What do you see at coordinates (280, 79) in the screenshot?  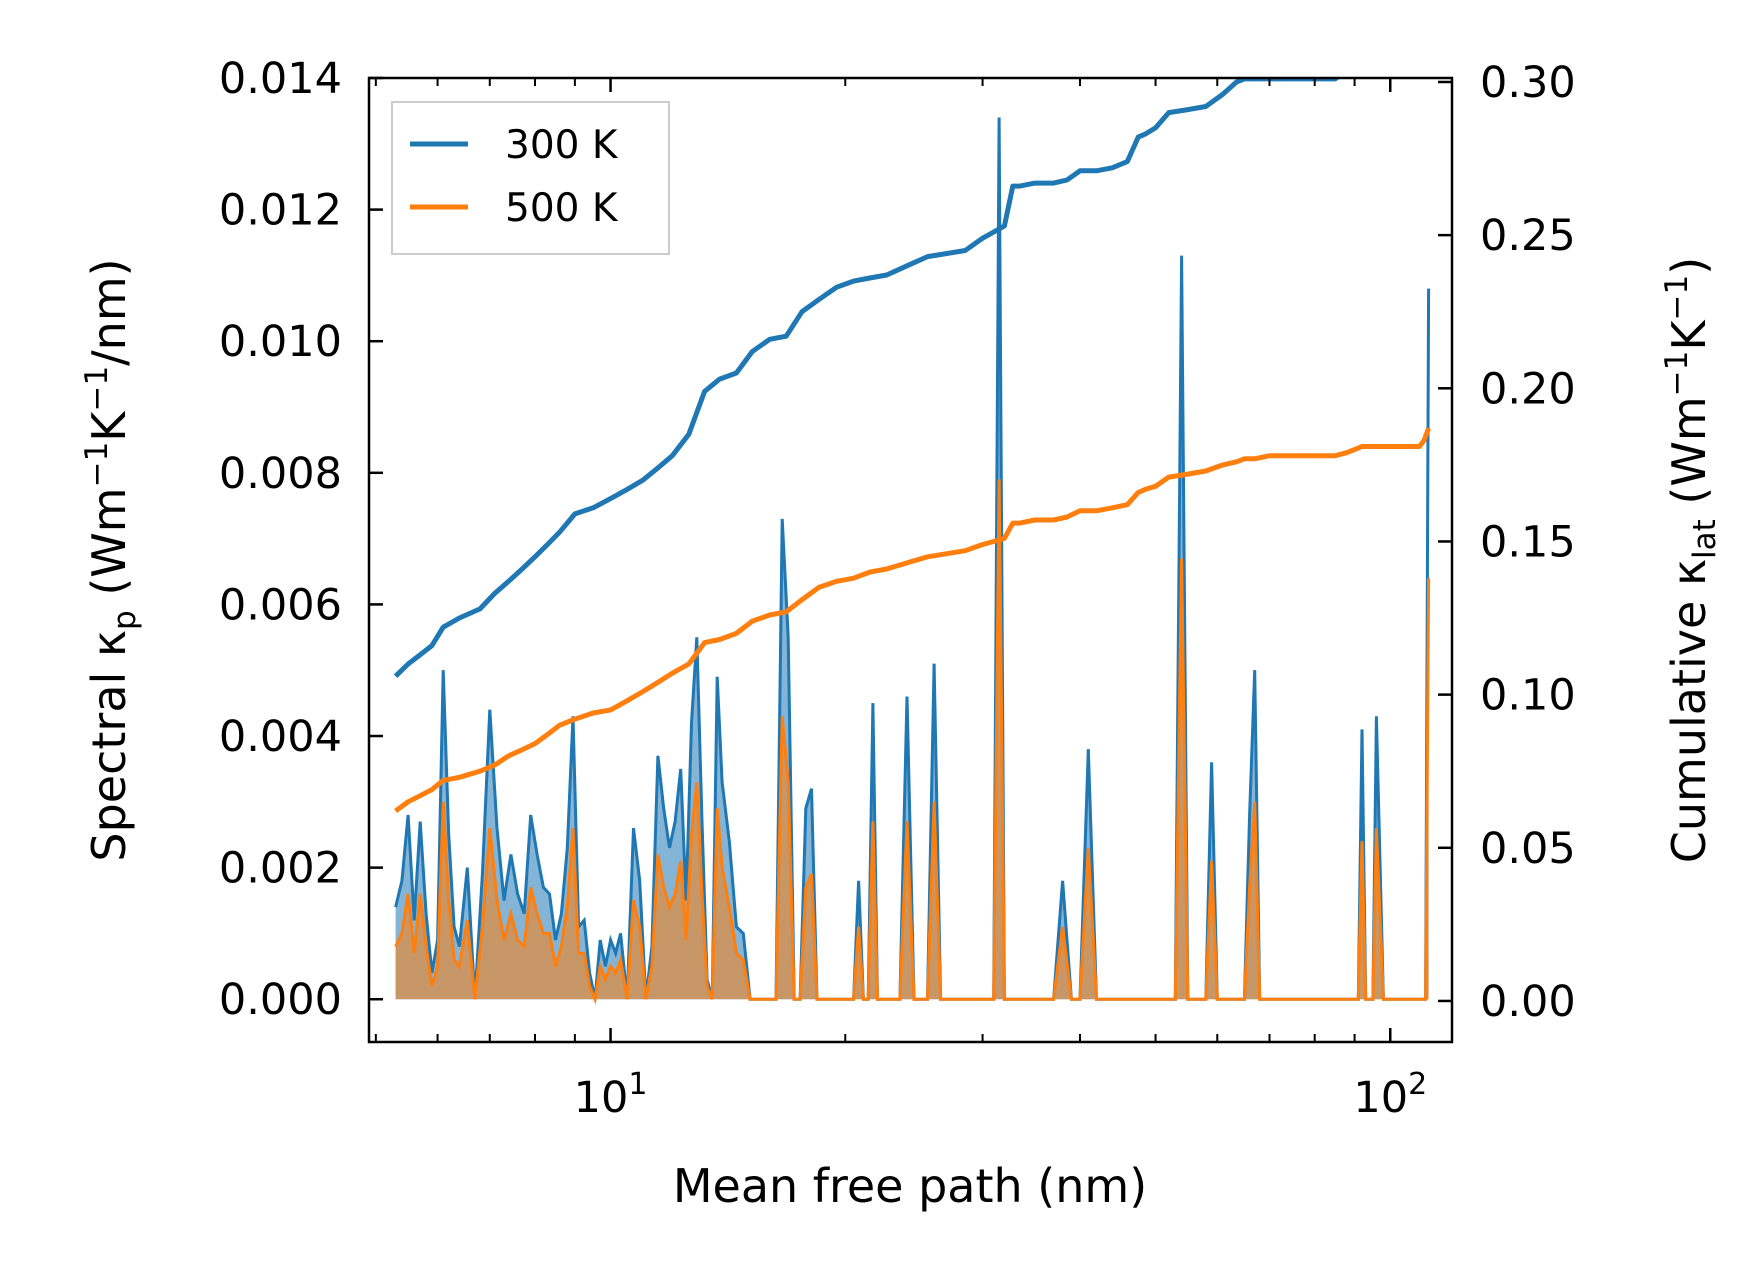 I see `y-left-tick-label: 0.014` at bounding box center [280, 79].